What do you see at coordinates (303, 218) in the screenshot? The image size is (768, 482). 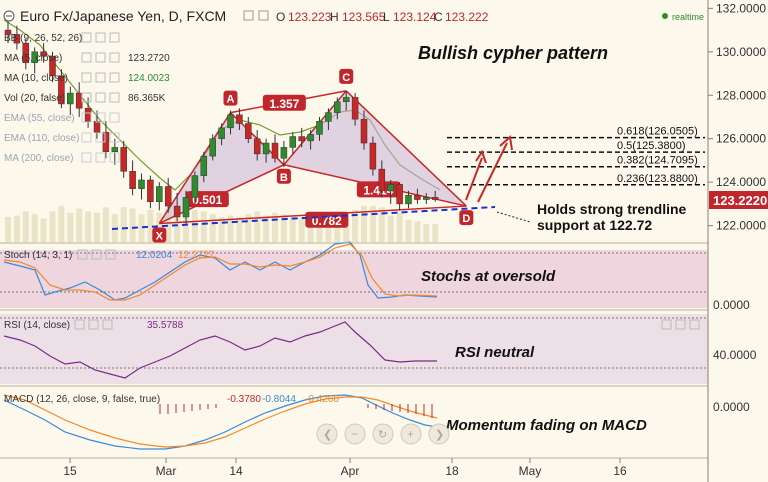 I see `trendline` at bounding box center [303, 218].